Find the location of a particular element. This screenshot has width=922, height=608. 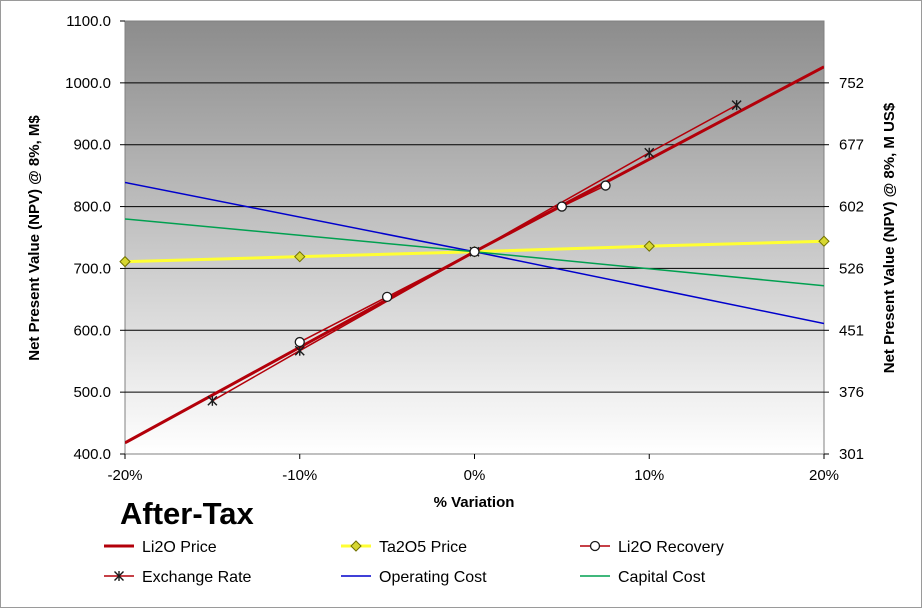

y2-tick-label: 526 is located at coordinates (851, 268).